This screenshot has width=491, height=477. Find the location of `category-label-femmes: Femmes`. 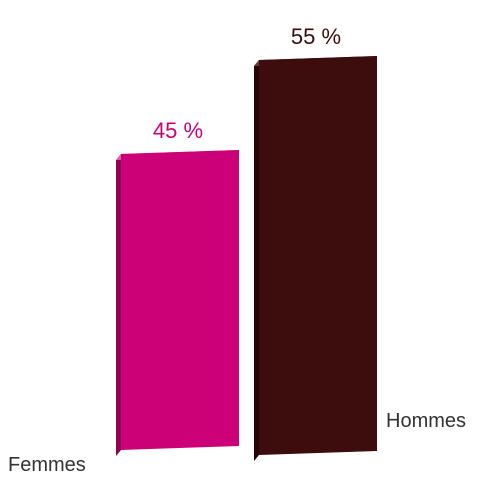

category-label-femmes: Femmes is located at coordinates (47, 465).